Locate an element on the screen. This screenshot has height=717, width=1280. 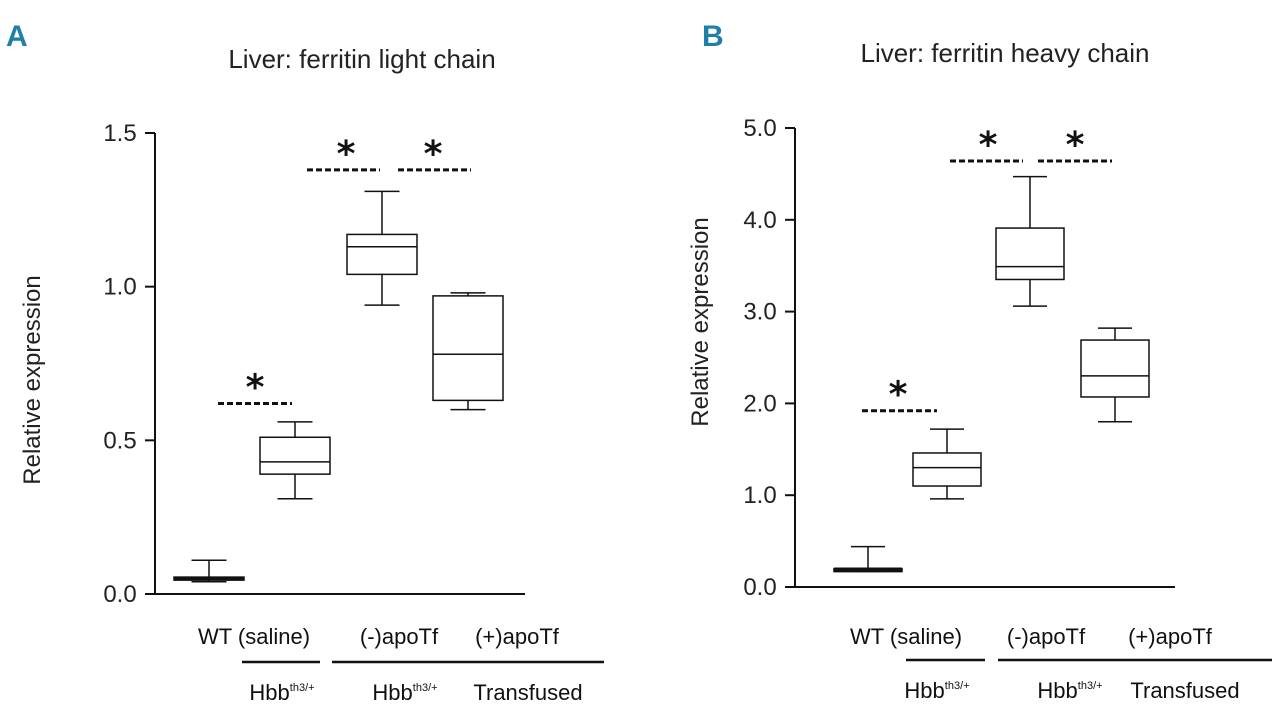
panel-a-category-label: (-)apoTf is located at coordinates (399, 636).